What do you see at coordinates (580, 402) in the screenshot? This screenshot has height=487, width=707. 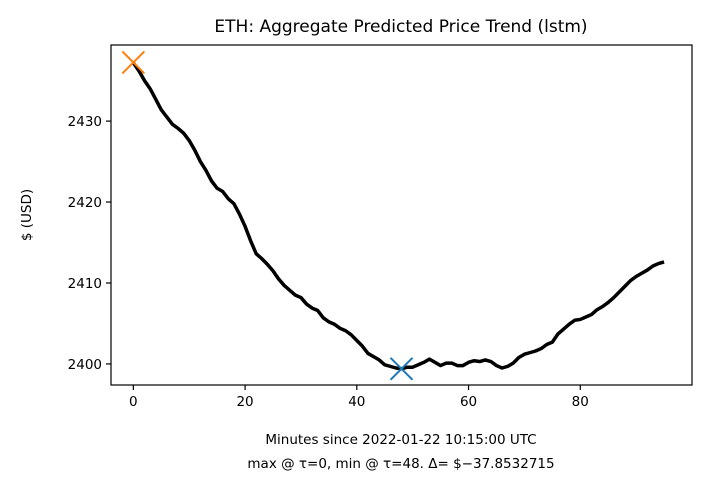 I see `x-tick-label: 80` at bounding box center [580, 402].